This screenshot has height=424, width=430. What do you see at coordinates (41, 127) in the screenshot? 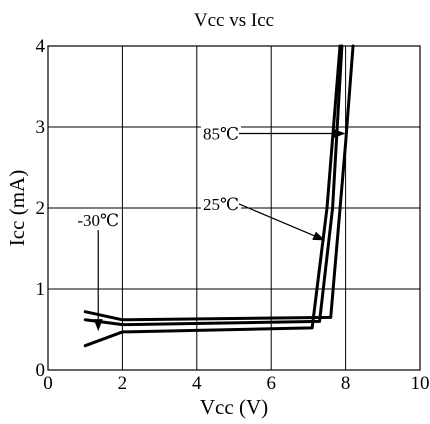
I see `y-tick-label: 3` at bounding box center [41, 127].